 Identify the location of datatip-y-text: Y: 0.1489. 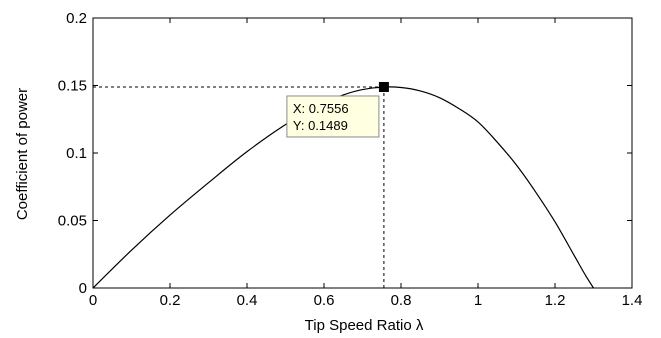
(320, 125).